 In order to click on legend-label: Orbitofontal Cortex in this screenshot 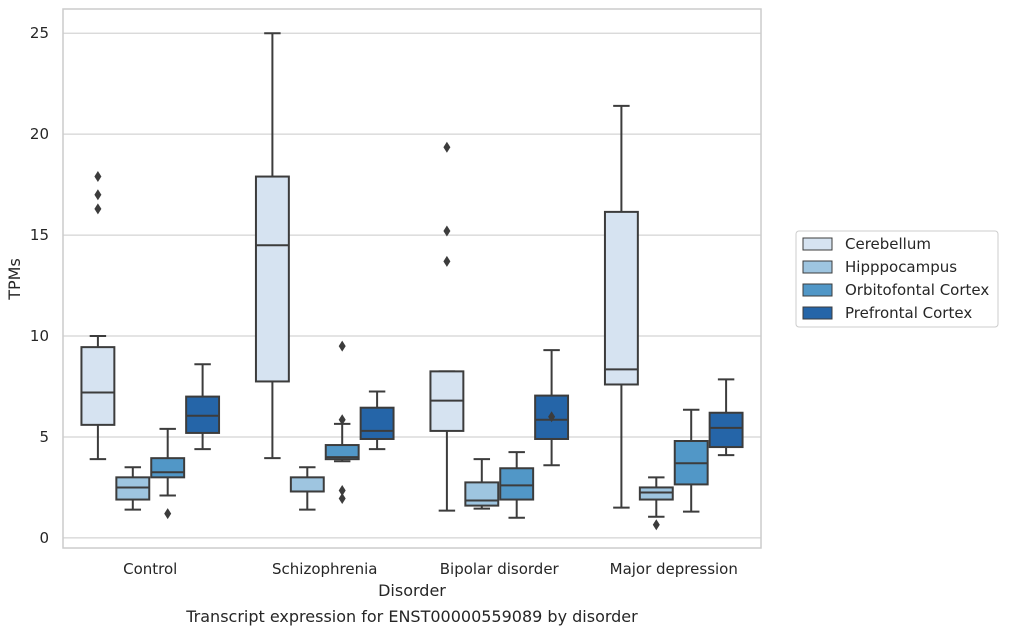, I will do `click(917, 290)`.